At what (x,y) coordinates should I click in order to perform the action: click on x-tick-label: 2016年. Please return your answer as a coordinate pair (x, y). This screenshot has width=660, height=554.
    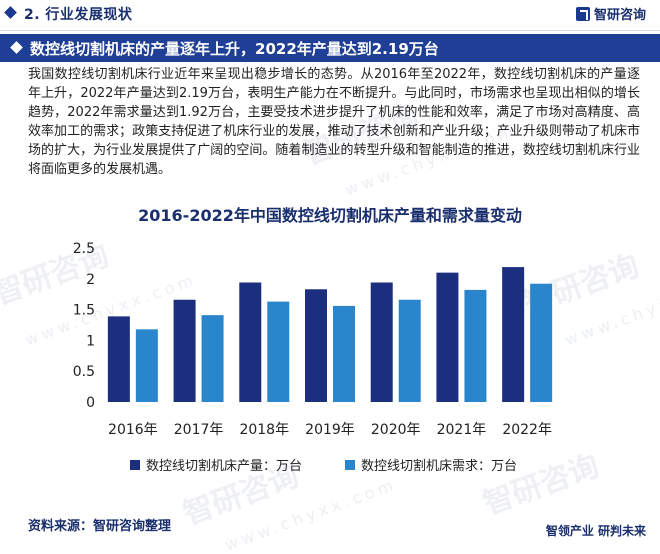
    Looking at the image, I should click on (133, 430).